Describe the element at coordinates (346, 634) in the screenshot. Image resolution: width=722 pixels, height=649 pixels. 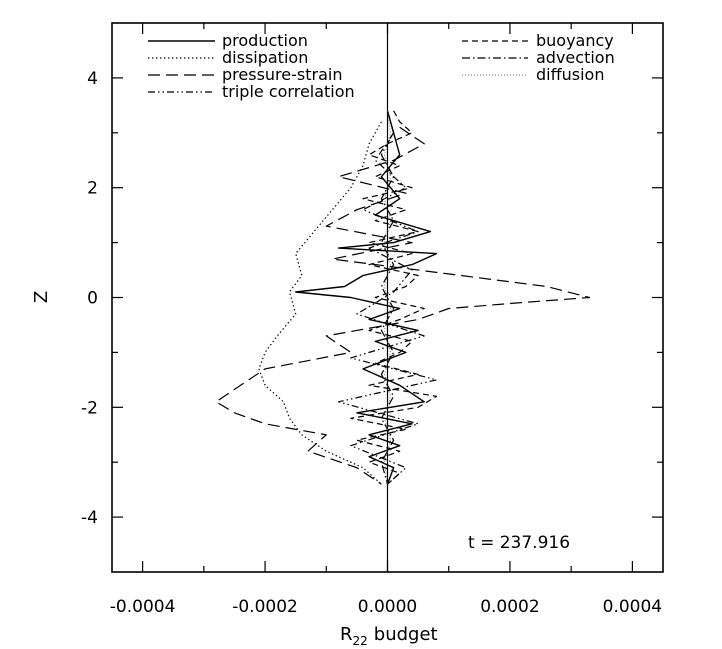
I see `x-axis-label-main: R` at that location.